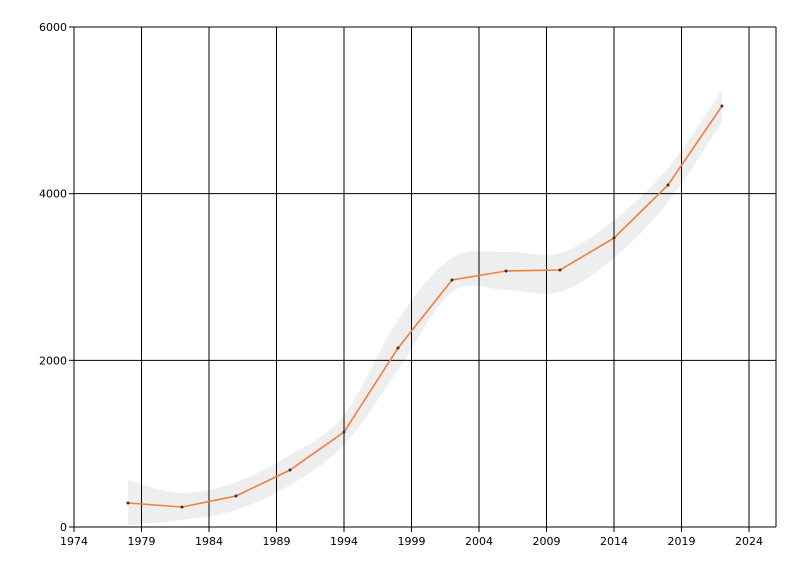 This screenshot has height=576, width=800. Describe the element at coordinates (479, 541) in the screenshot. I see `x-tick-label: 2004` at that location.